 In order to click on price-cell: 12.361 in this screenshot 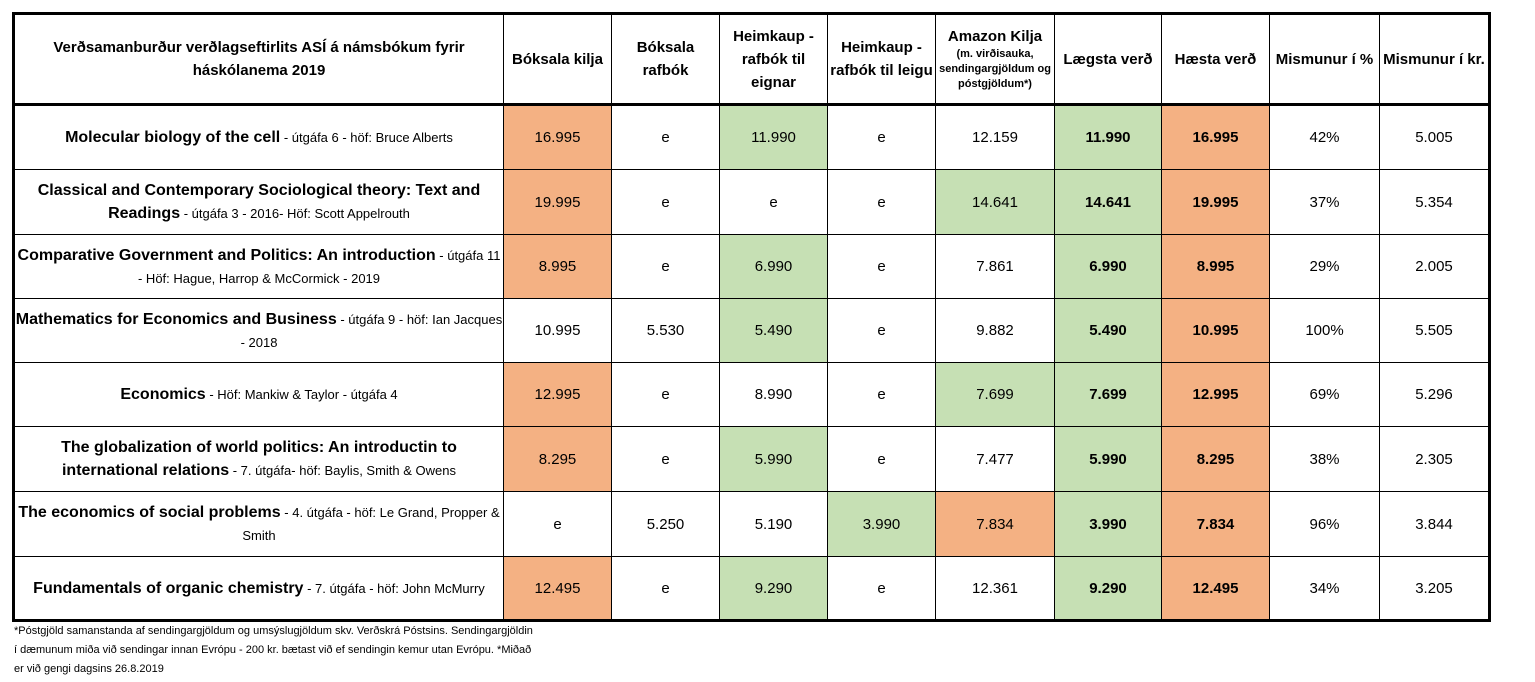, I will do `click(995, 588)`.